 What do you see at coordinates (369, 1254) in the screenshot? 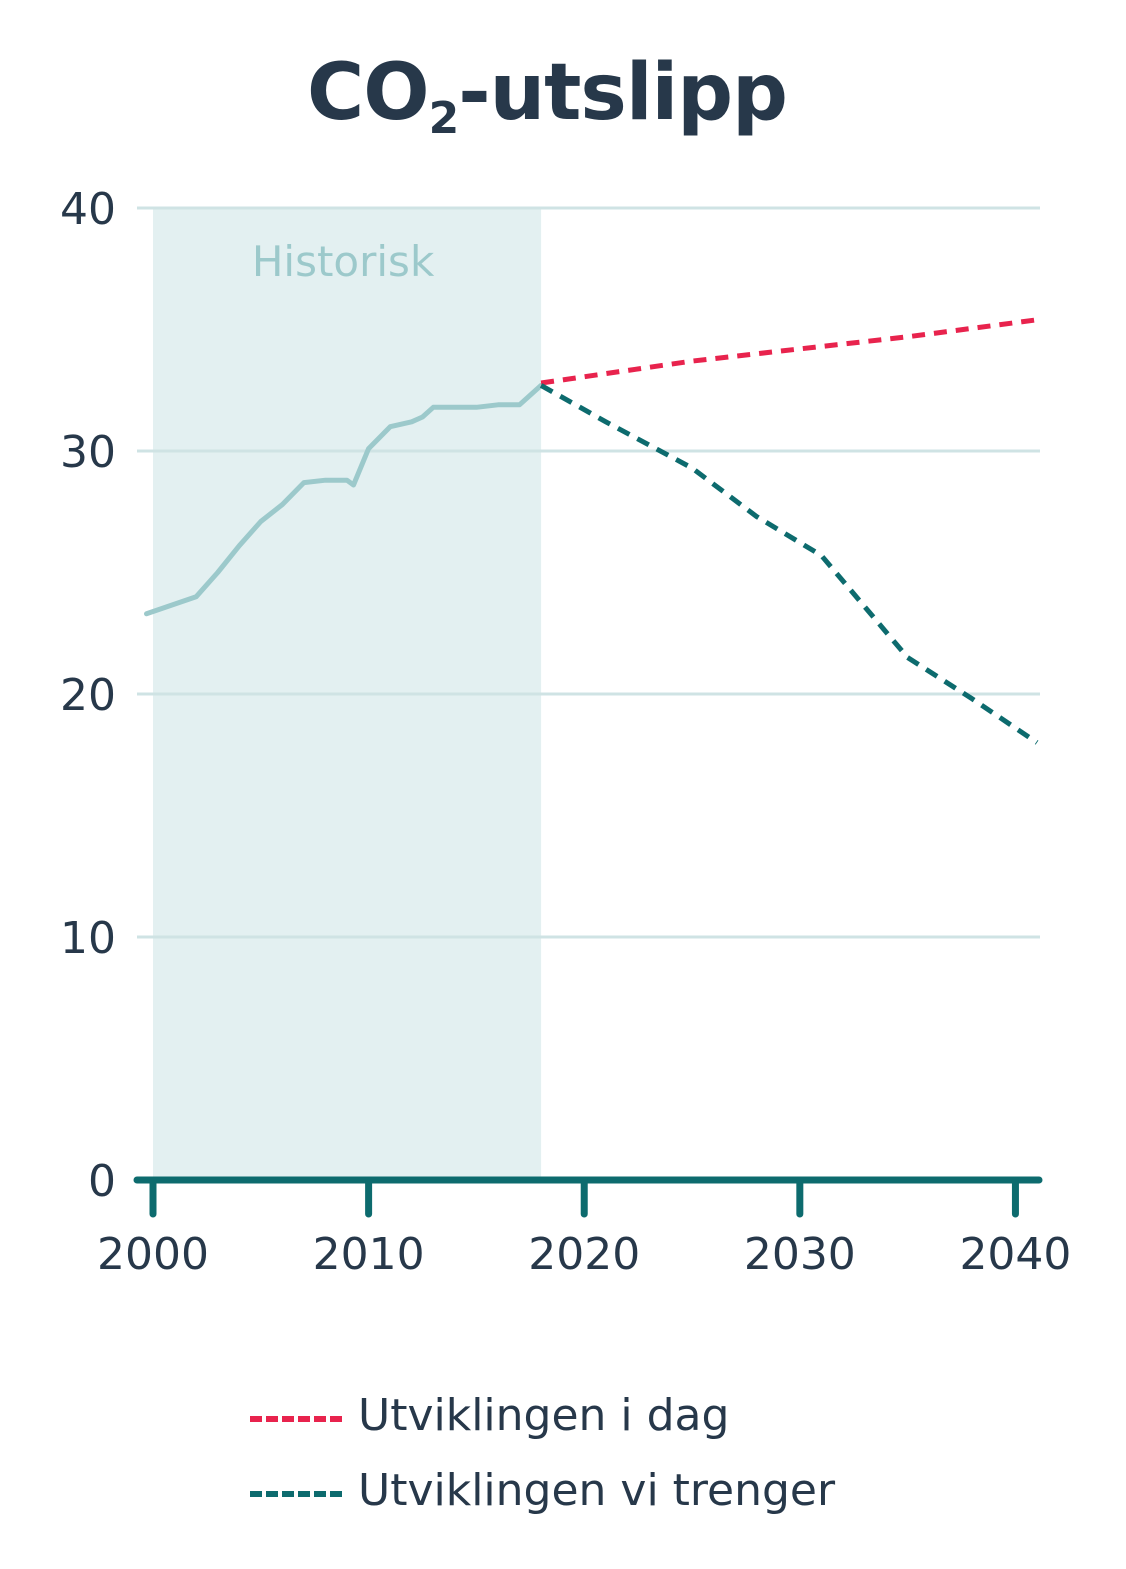
I see `x-tick-label-2010: 2010` at bounding box center [369, 1254].